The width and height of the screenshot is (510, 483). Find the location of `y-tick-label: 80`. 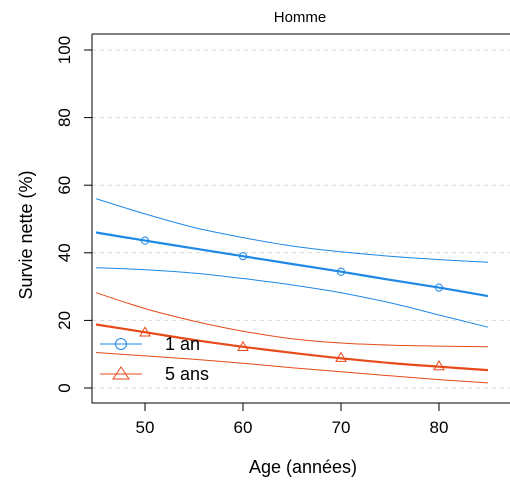

y-tick-label: 80 is located at coordinates (64, 117).